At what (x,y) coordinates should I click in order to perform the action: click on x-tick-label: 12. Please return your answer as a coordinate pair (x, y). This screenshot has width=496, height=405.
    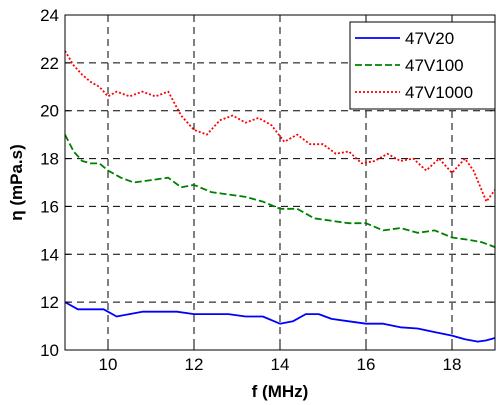
    Looking at the image, I should click on (194, 364).